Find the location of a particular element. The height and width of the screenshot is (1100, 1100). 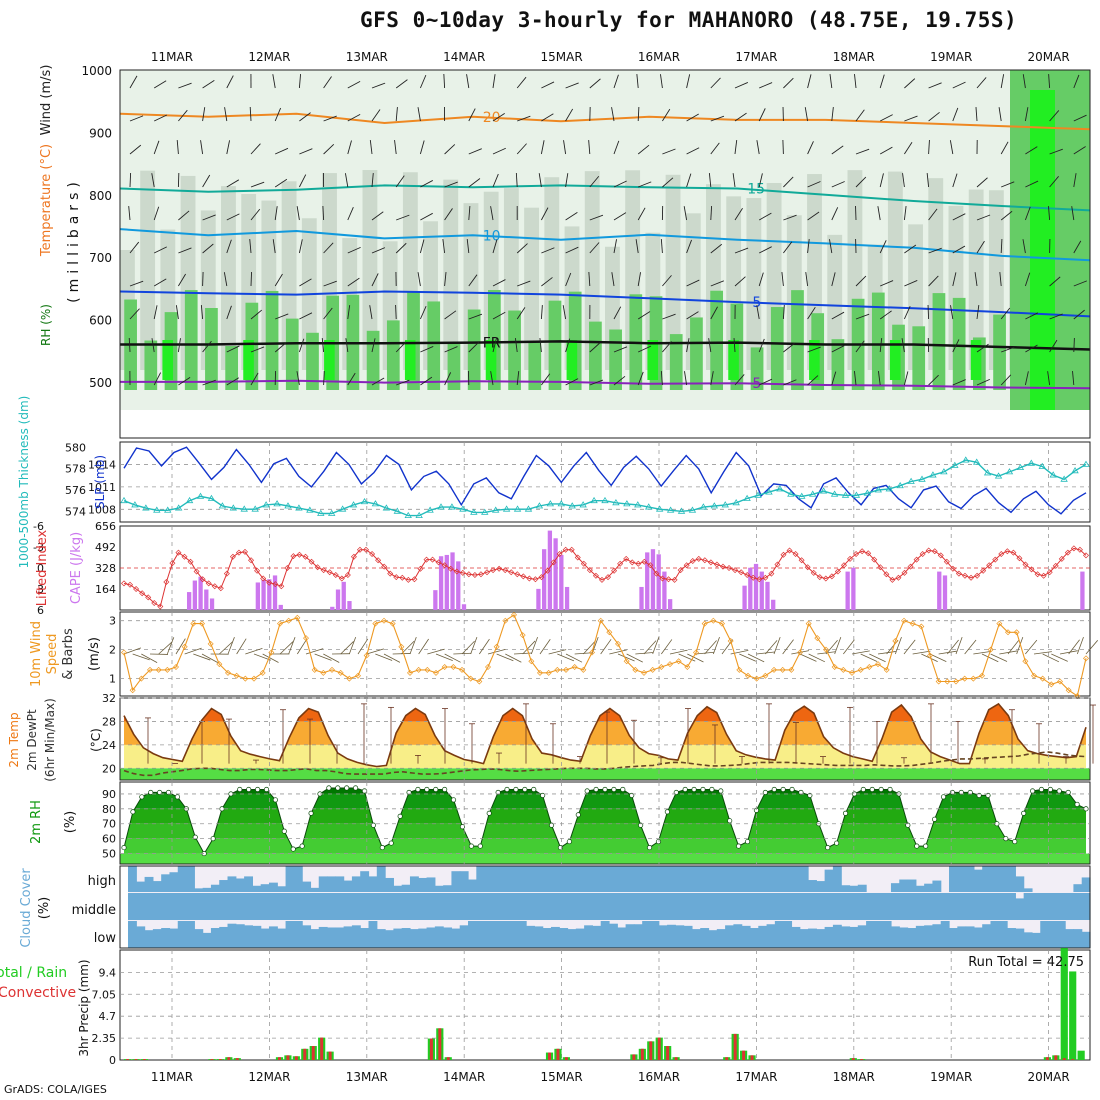

wind-tick: 2 is located at coordinates (112, 650).